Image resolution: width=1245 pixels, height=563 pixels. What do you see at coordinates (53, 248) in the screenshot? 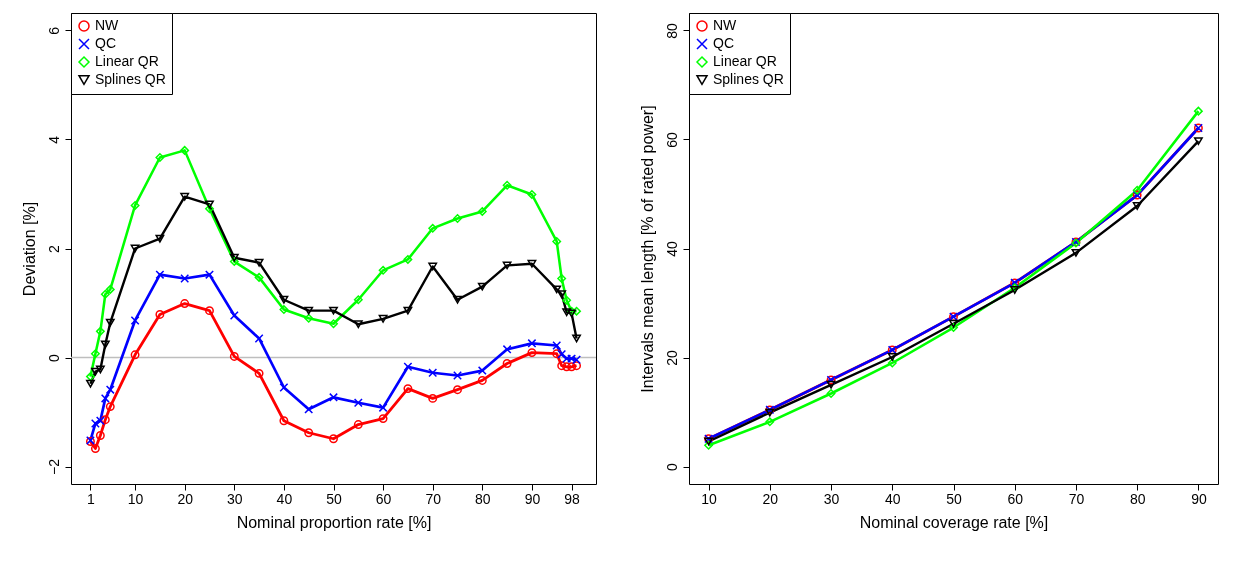
I see `y-tick-label: 2` at bounding box center [53, 248].